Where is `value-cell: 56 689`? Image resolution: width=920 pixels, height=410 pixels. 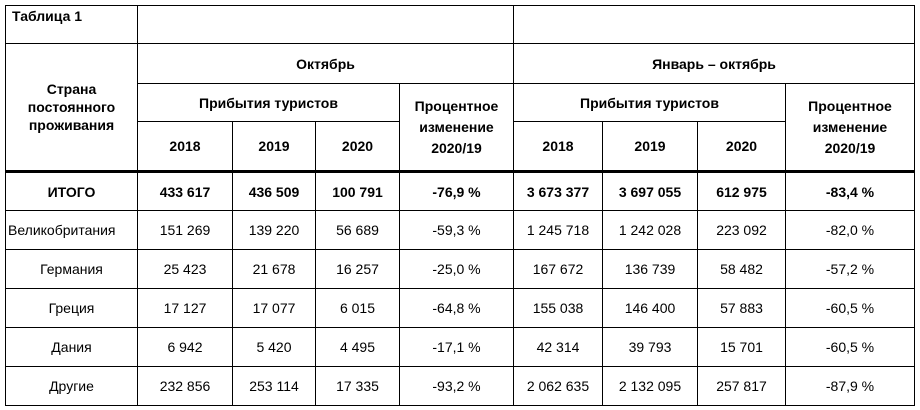 value-cell: 56 689 is located at coordinates (357, 230).